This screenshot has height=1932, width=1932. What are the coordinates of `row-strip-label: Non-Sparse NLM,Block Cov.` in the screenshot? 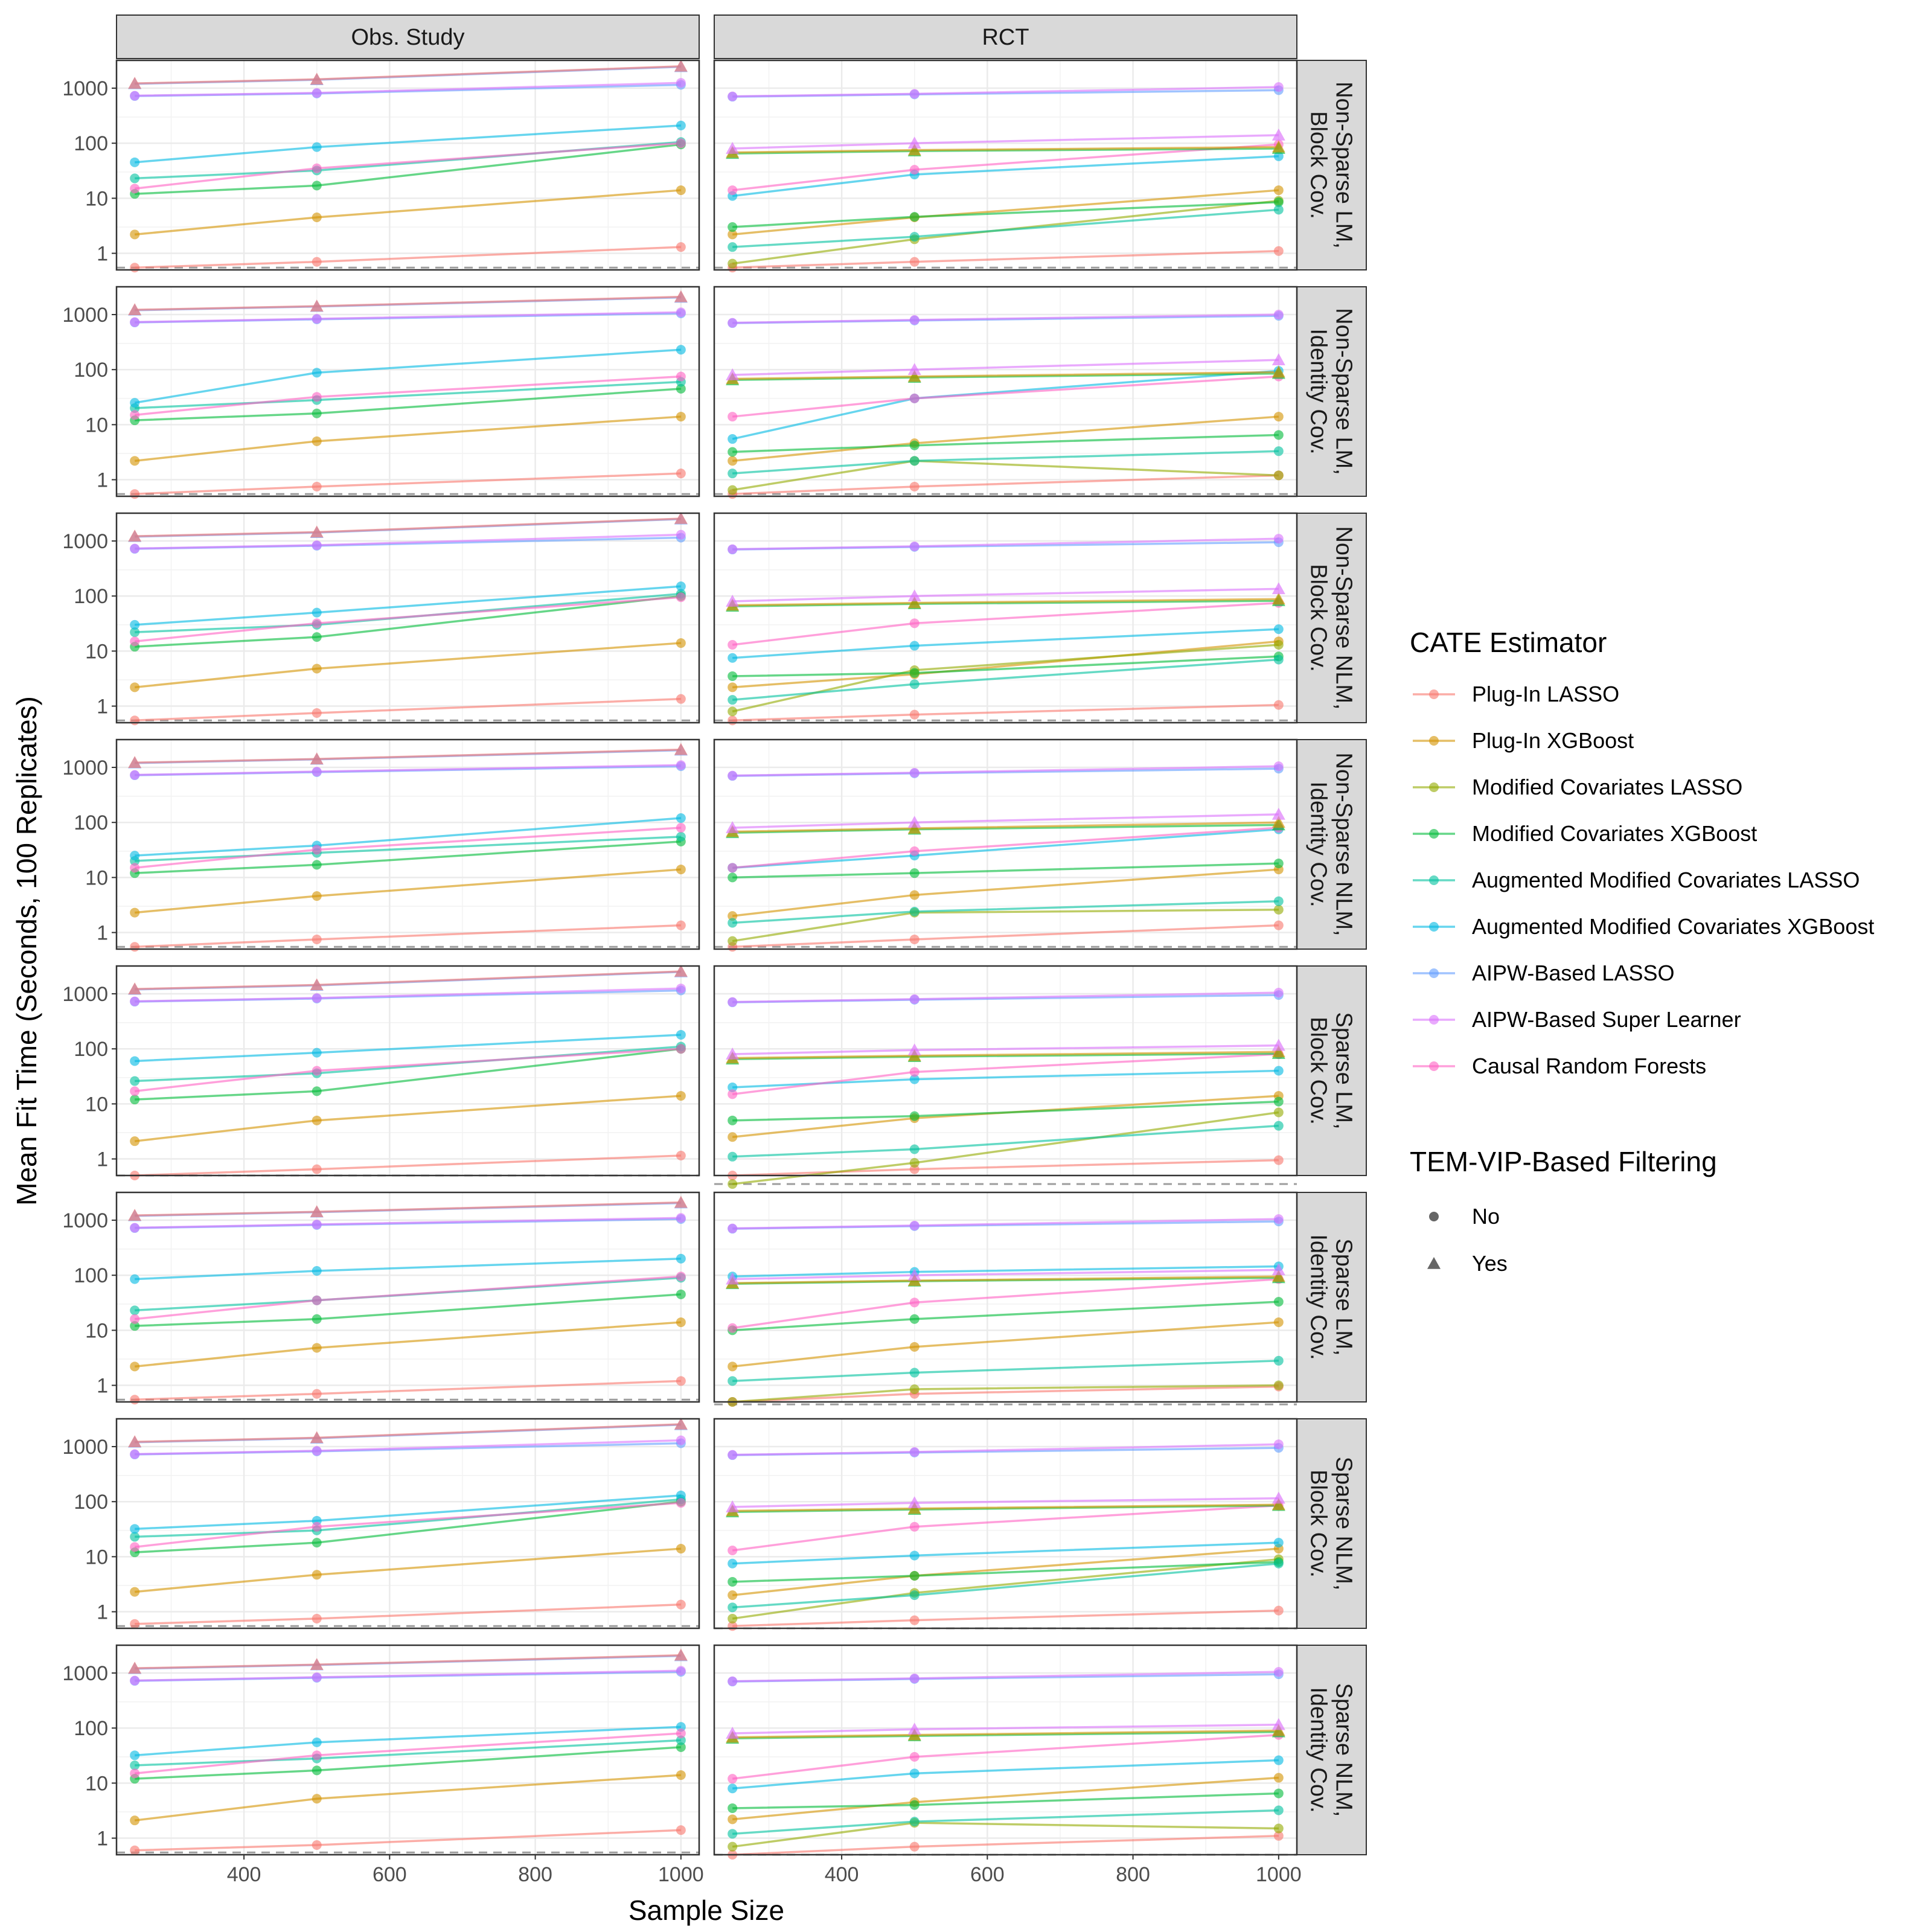 It's located at (1332, 618).